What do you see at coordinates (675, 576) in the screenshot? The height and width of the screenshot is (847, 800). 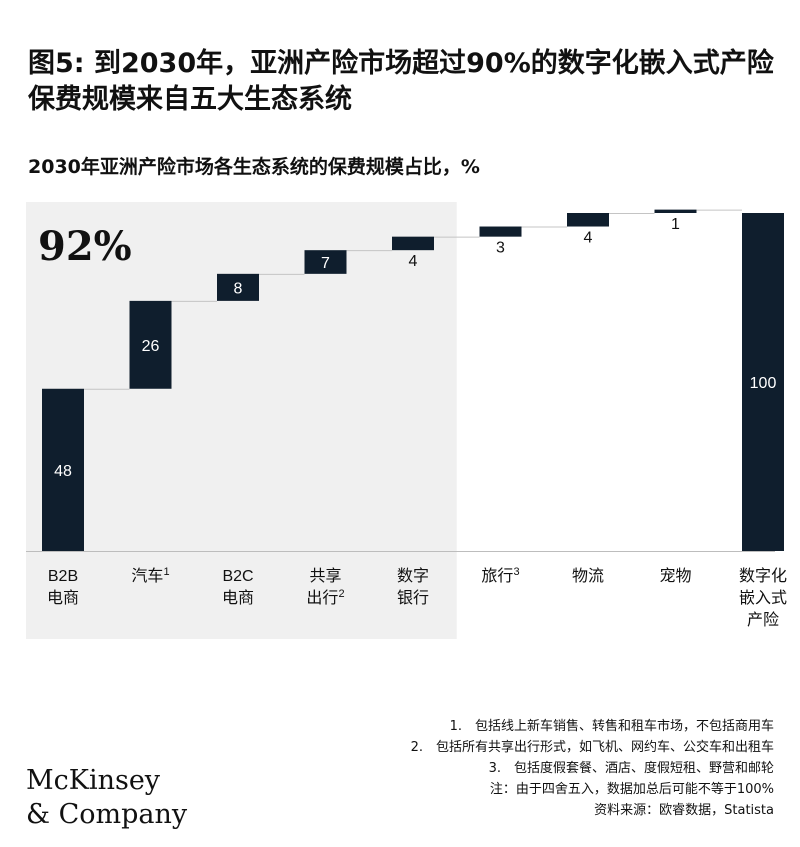 I see `category-label: 宠物` at bounding box center [675, 576].